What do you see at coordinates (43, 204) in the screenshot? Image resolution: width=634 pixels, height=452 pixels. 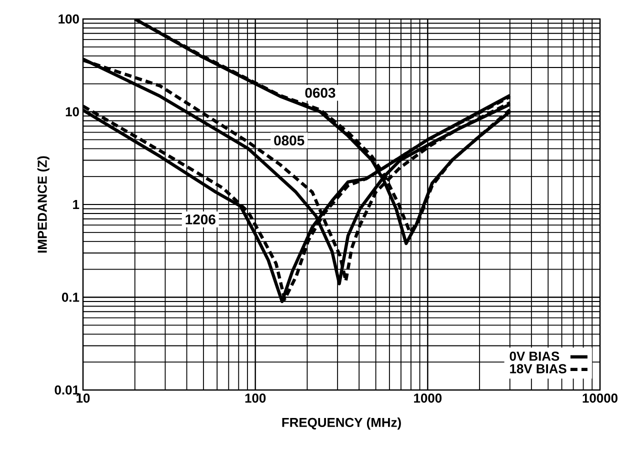 I see `y-axis-title: IMPEDANCE (Z)` at bounding box center [43, 204].